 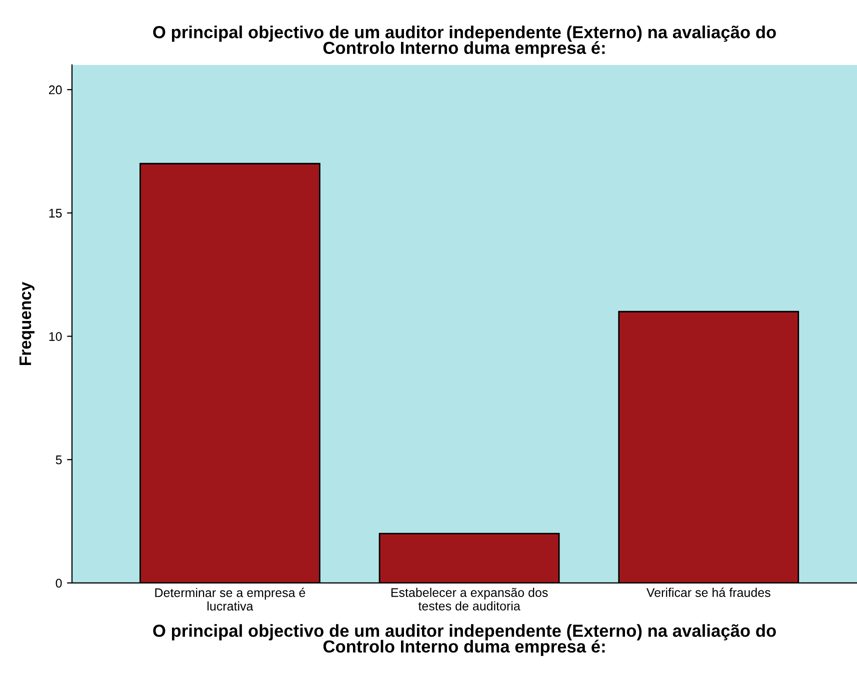 What do you see at coordinates (464, 640) in the screenshot?
I see `x-axis-title: O principal objectivo de um auditor independente (Externo) na avaliação do Controlo Interno duma empresa é:` at bounding box center [464, 640].